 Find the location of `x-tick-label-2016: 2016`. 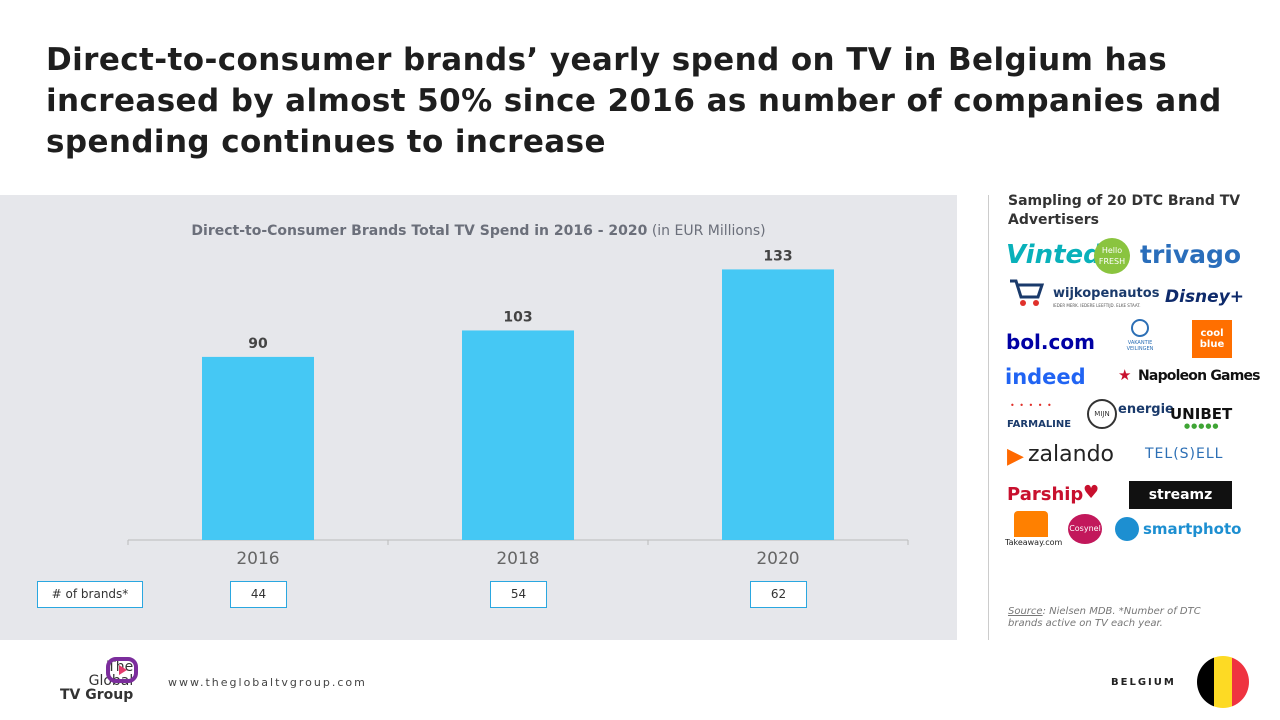

x-tick-label-2016: 2016 is located at coordinates (257, 559).